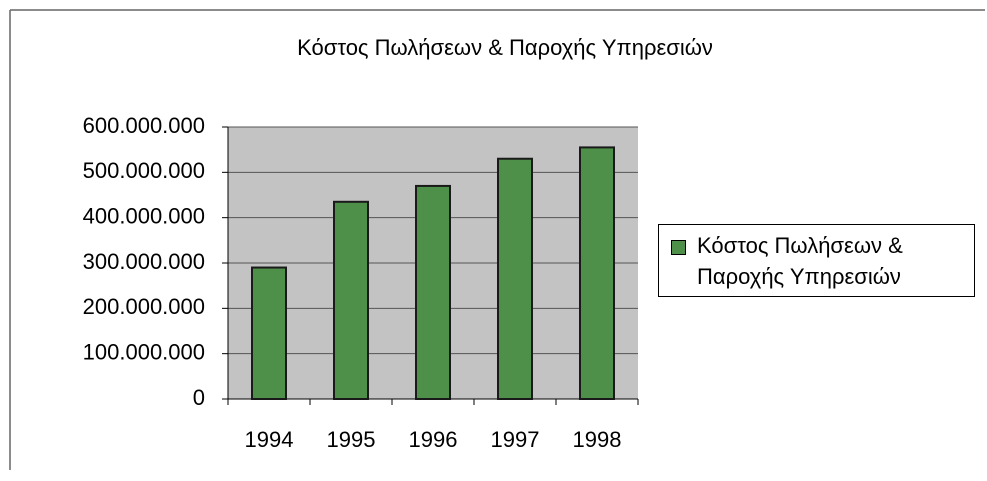 The image size is (987, 481). What do you see at coordinates (678, 247) in the screenshot?
I see `legend-swatch` at bounding box center [678, 247].